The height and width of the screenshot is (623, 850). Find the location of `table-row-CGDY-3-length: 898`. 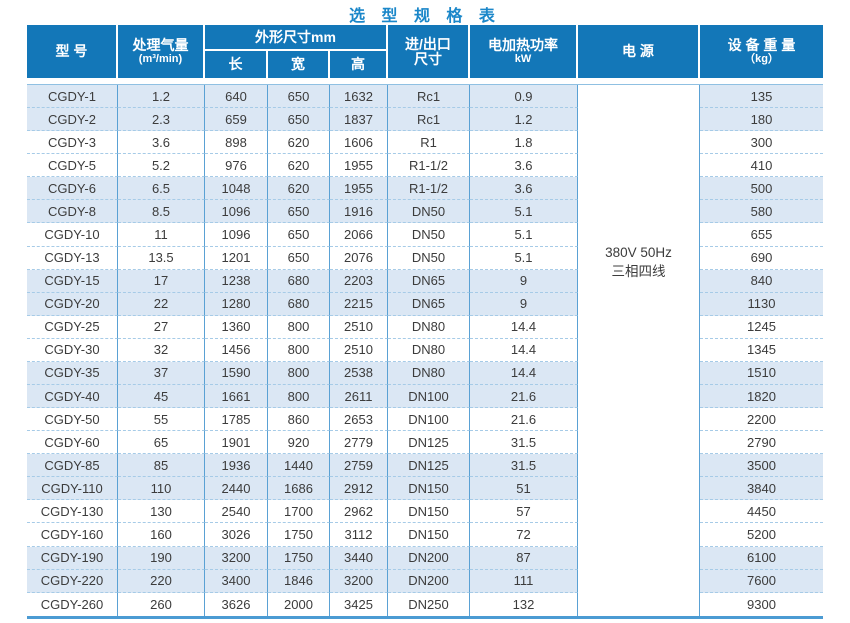

table-row-CGDY-3-length: 898 is located at coordinates (236, 143).